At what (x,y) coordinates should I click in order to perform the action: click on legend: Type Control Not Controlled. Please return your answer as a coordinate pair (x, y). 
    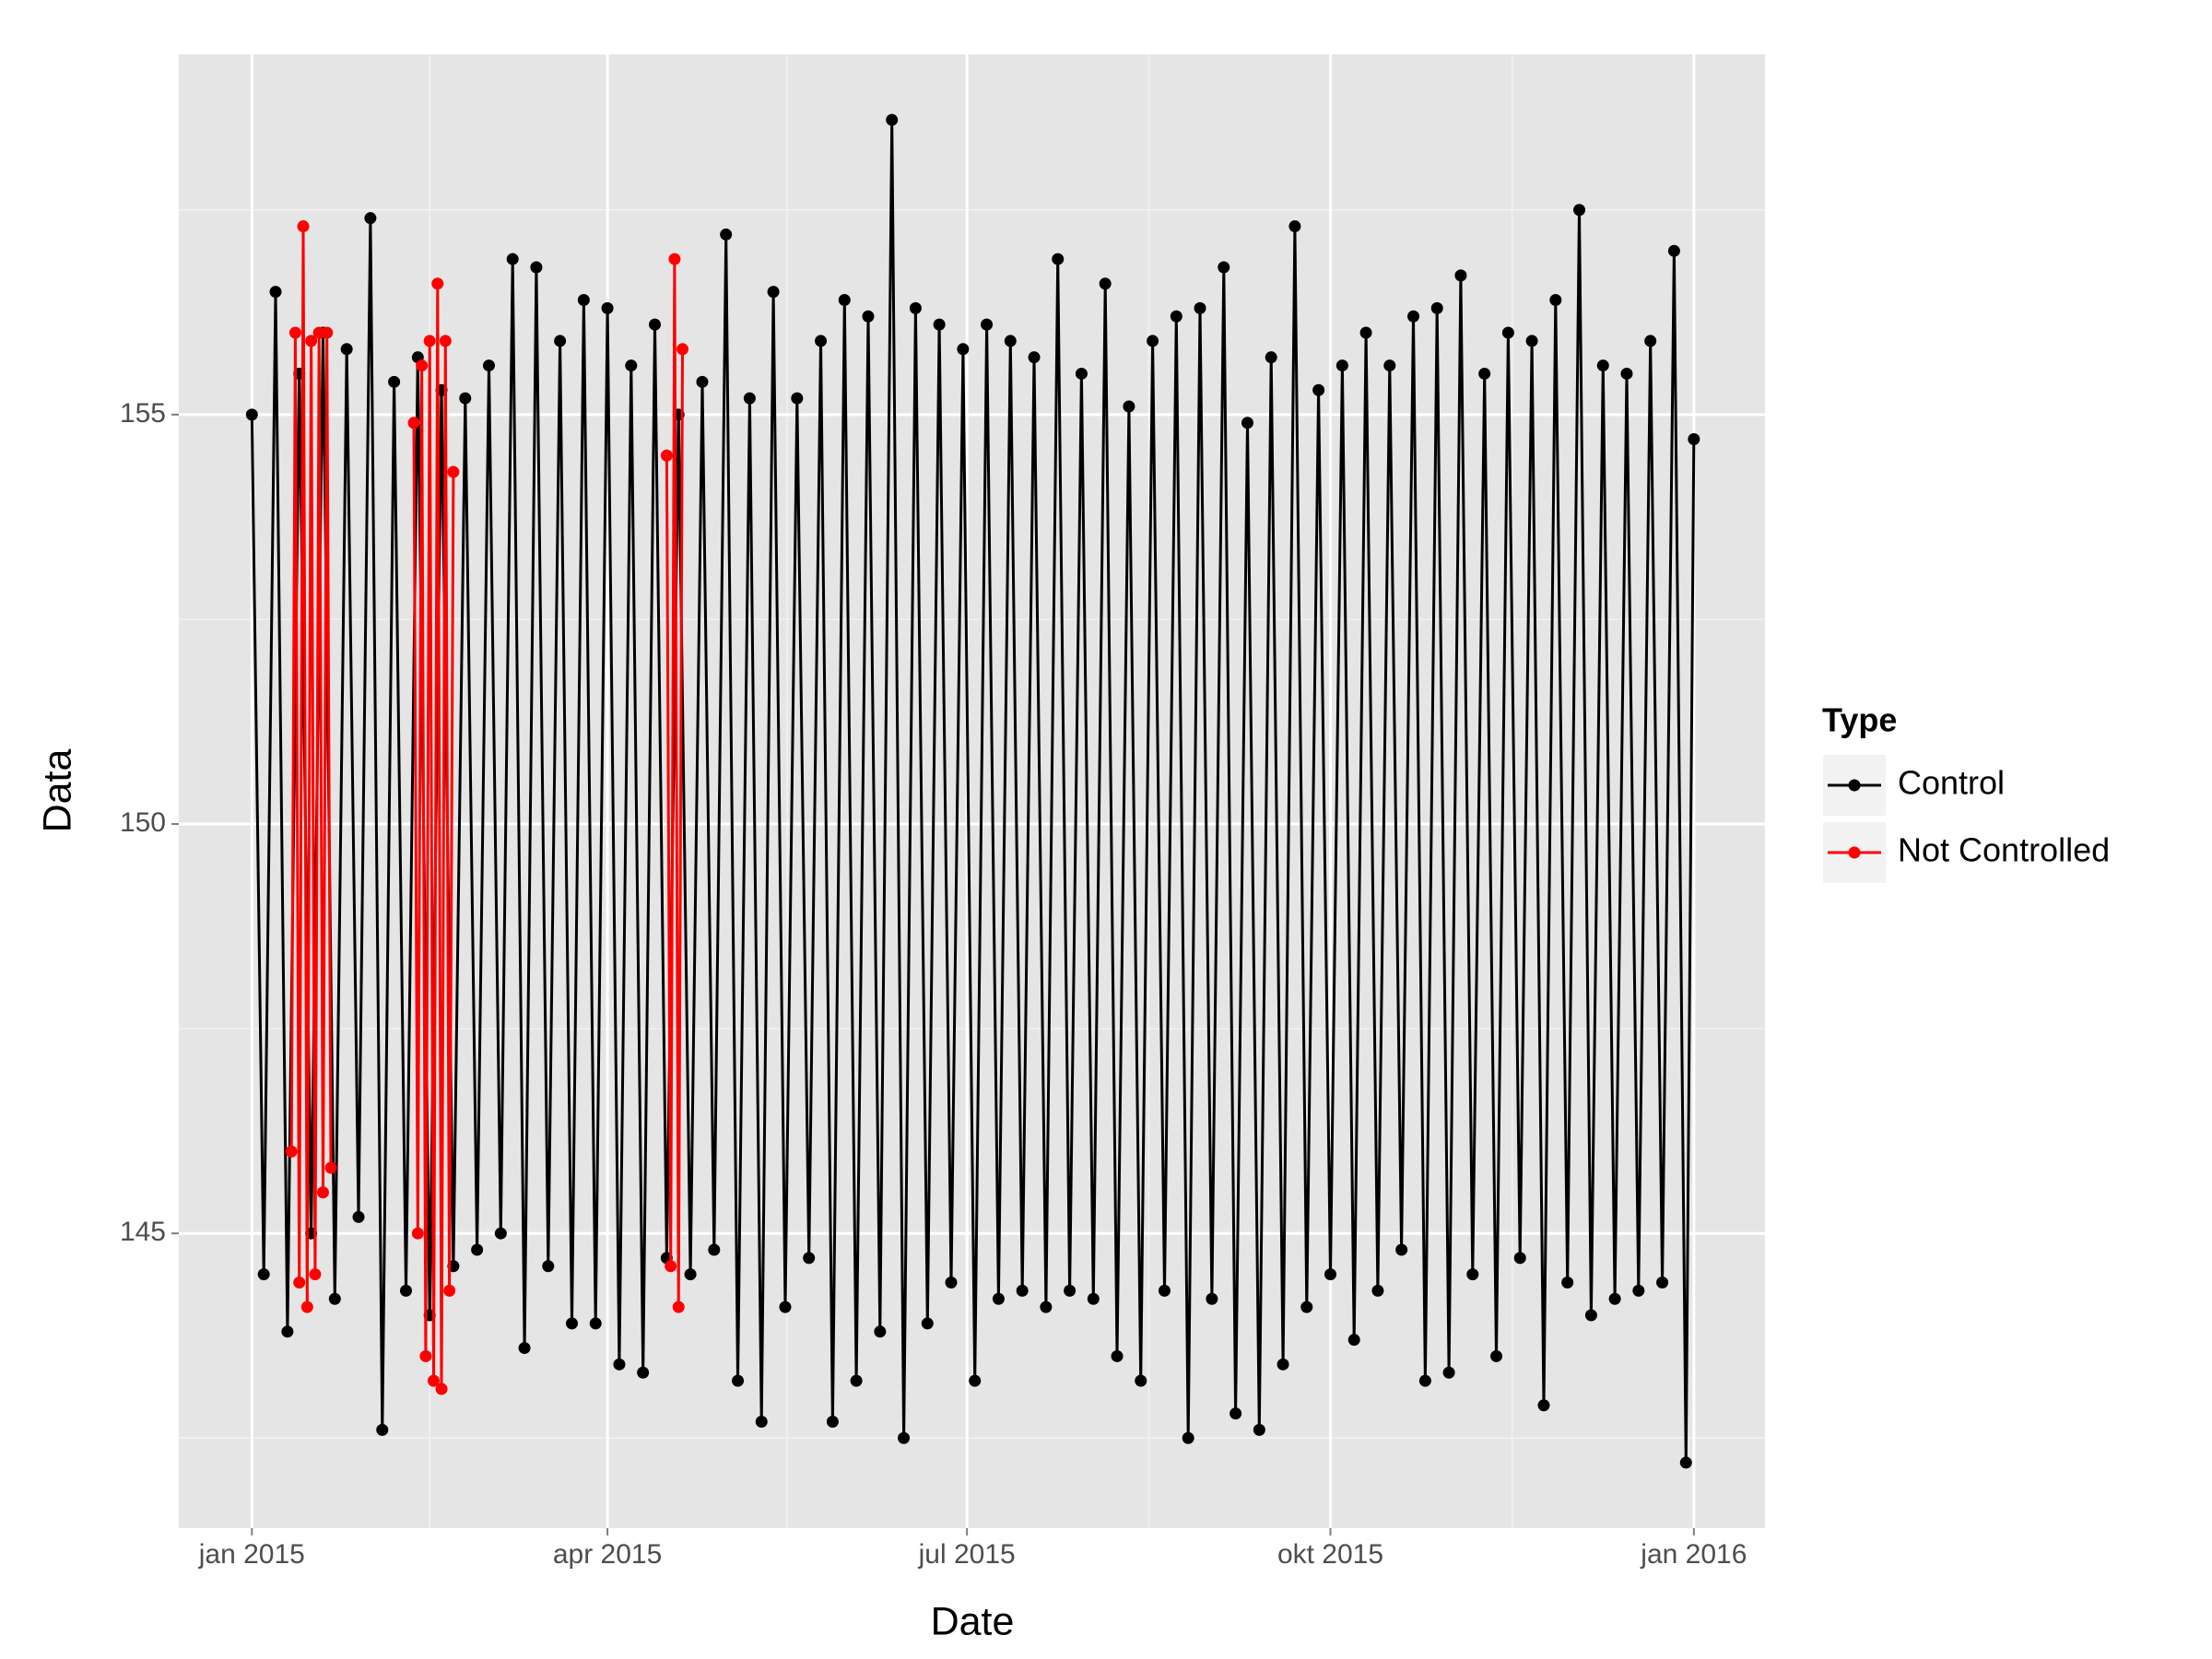
    Looking at the image, I should click on (1965, 793).